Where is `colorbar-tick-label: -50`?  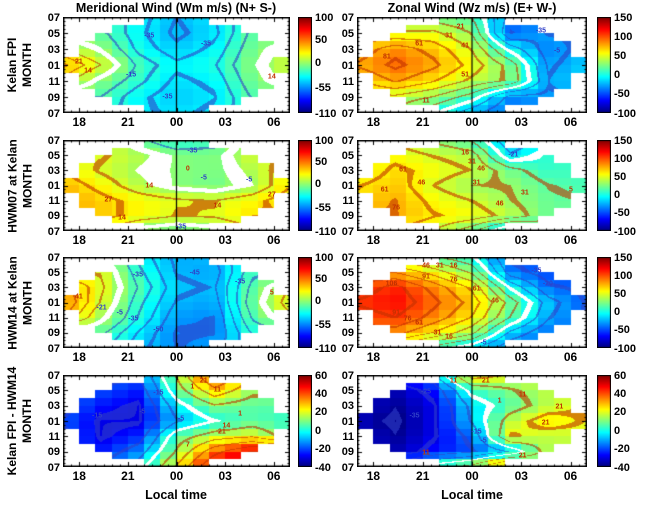
colorbar-tick-label: -50 is located at coordinates (622, 94).